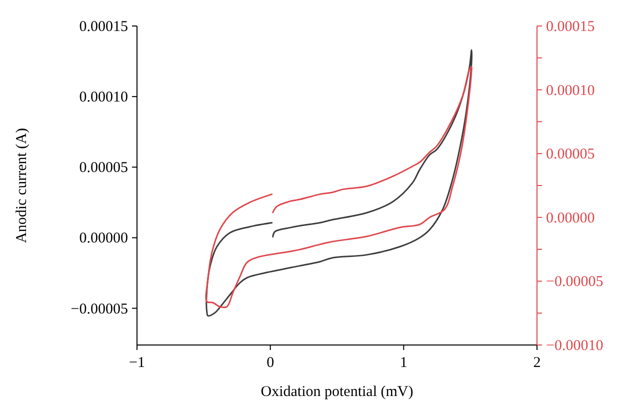 Image resolution: width=631 pixels, height=408 pixels. What do you see at coordinates (570, 27) in the screenshot?
I see `y2-tick-label: 0.00015` at bounding box center [570, 27].